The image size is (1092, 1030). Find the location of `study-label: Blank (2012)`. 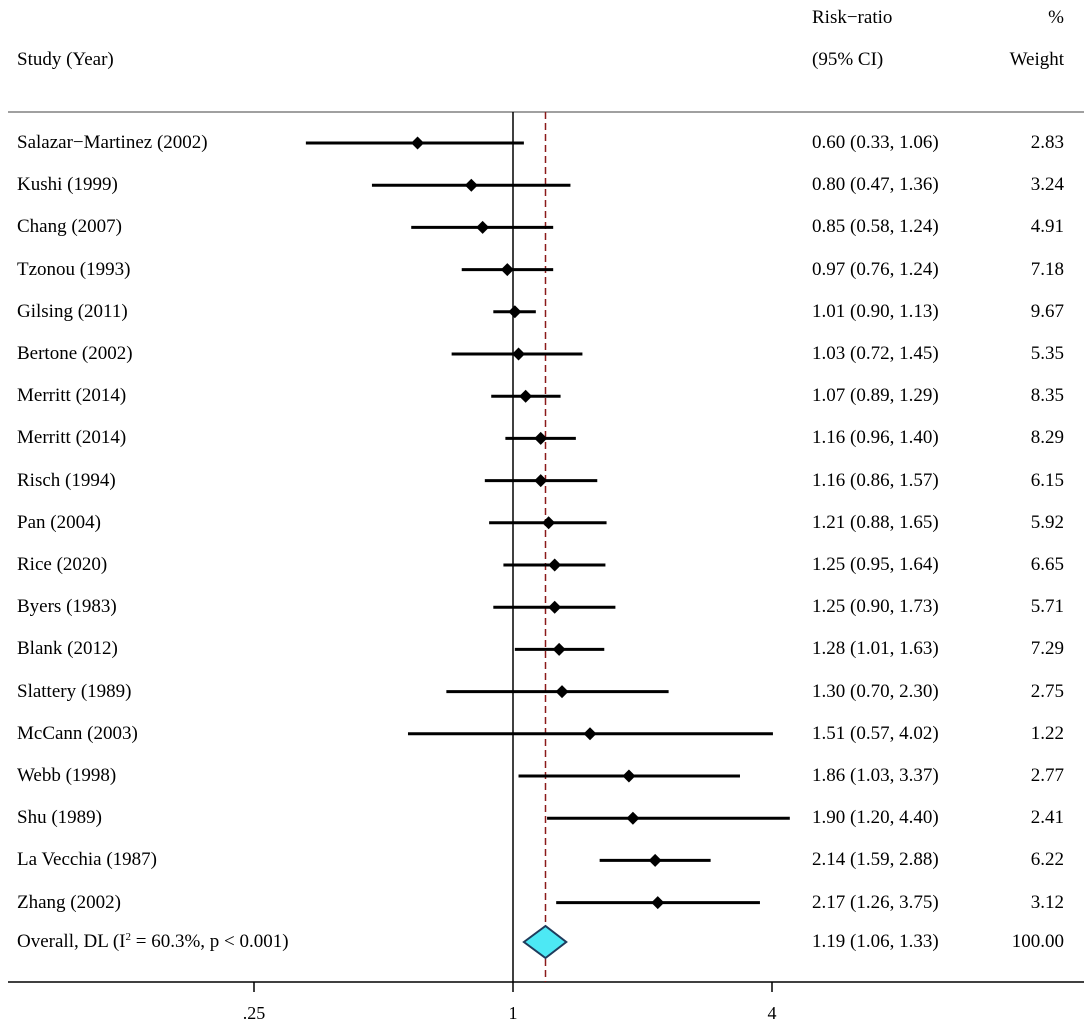

study-label: Blank (2012) is located at coordinates (67, 649).